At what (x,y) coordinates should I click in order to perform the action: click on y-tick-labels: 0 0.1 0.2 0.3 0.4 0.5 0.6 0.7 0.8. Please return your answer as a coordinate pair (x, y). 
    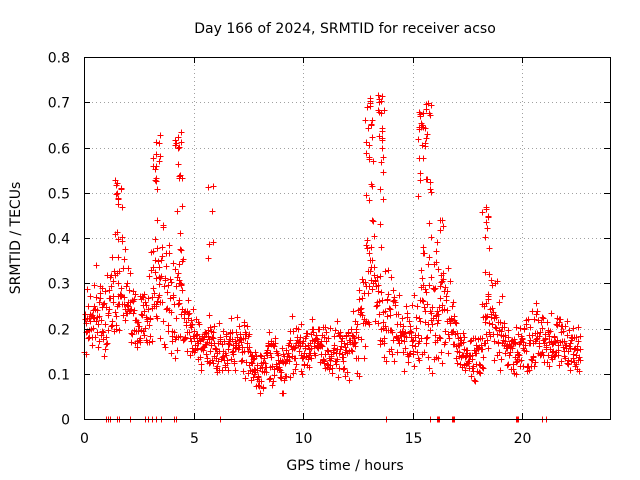
    Looking at the image, I should click on (59, 240).